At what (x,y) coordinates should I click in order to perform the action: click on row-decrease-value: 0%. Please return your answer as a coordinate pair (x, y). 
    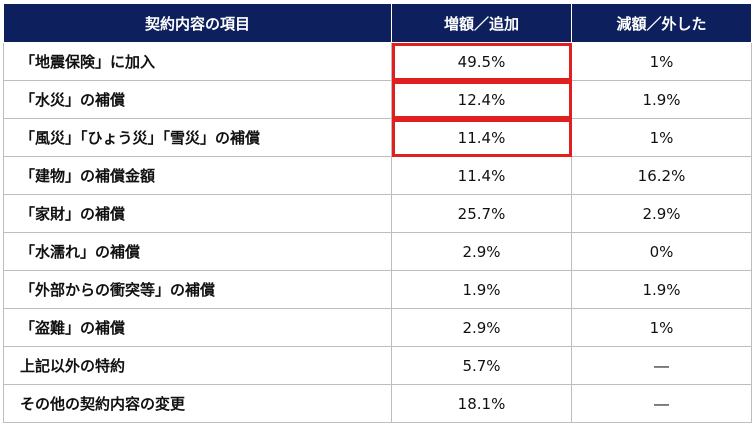
    Looking at the image, I should click on (661, 251).